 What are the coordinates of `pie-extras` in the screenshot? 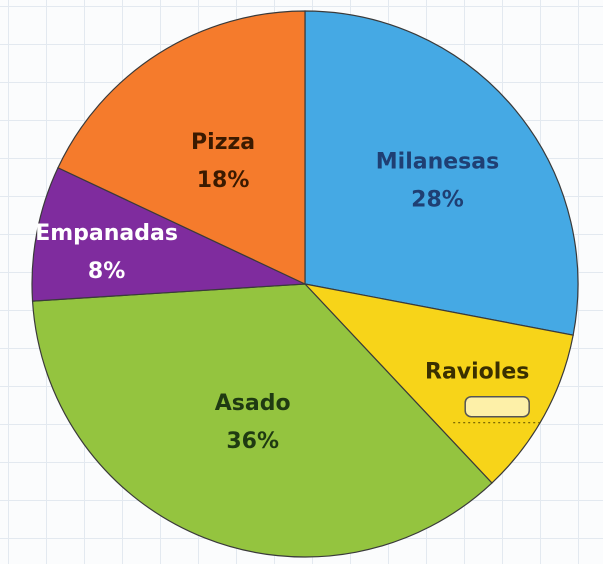 It's located at (497, 409).